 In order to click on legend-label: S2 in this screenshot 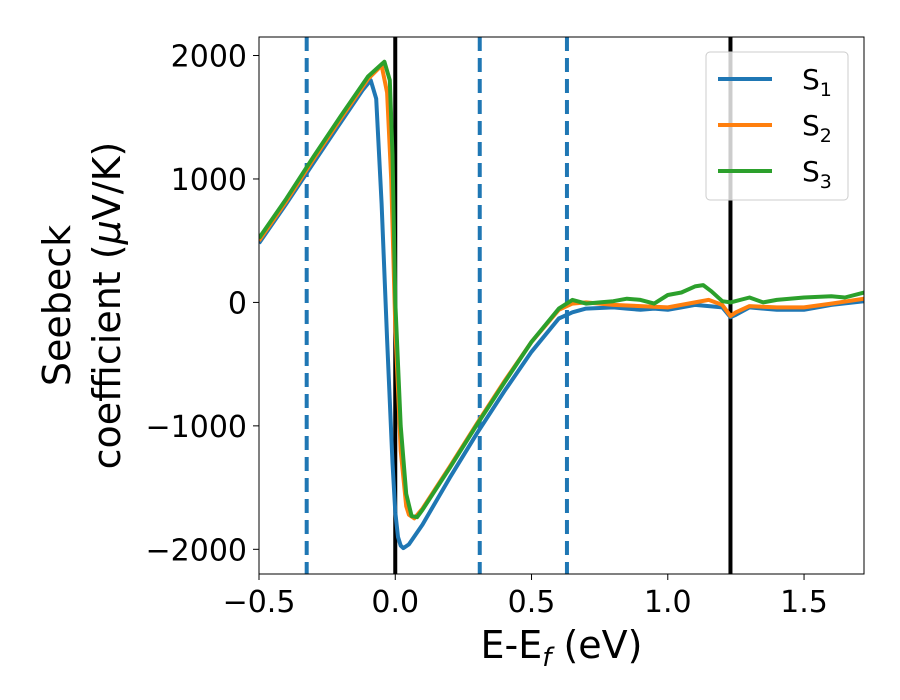, I will do `click(817, 128)`.